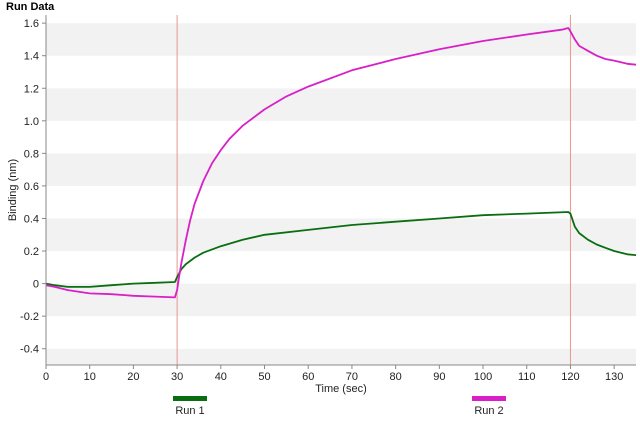 This screenshot has width=640, height=422. Describe the element at coordinates (396, 377) in the screenshot. I see `x-tick-label: 80` at that location.